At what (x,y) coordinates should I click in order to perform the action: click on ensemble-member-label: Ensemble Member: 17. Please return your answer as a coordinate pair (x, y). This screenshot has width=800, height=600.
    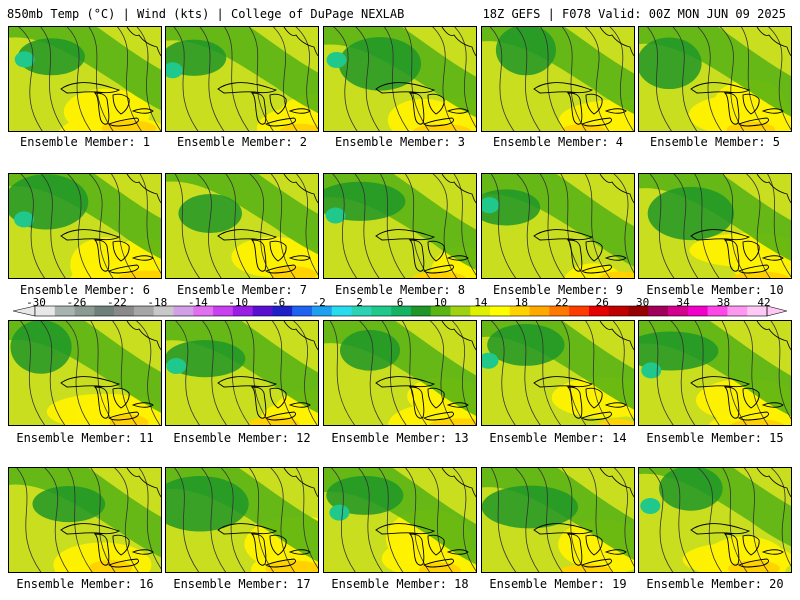
    Looking at the image, I should click on (242, 584).